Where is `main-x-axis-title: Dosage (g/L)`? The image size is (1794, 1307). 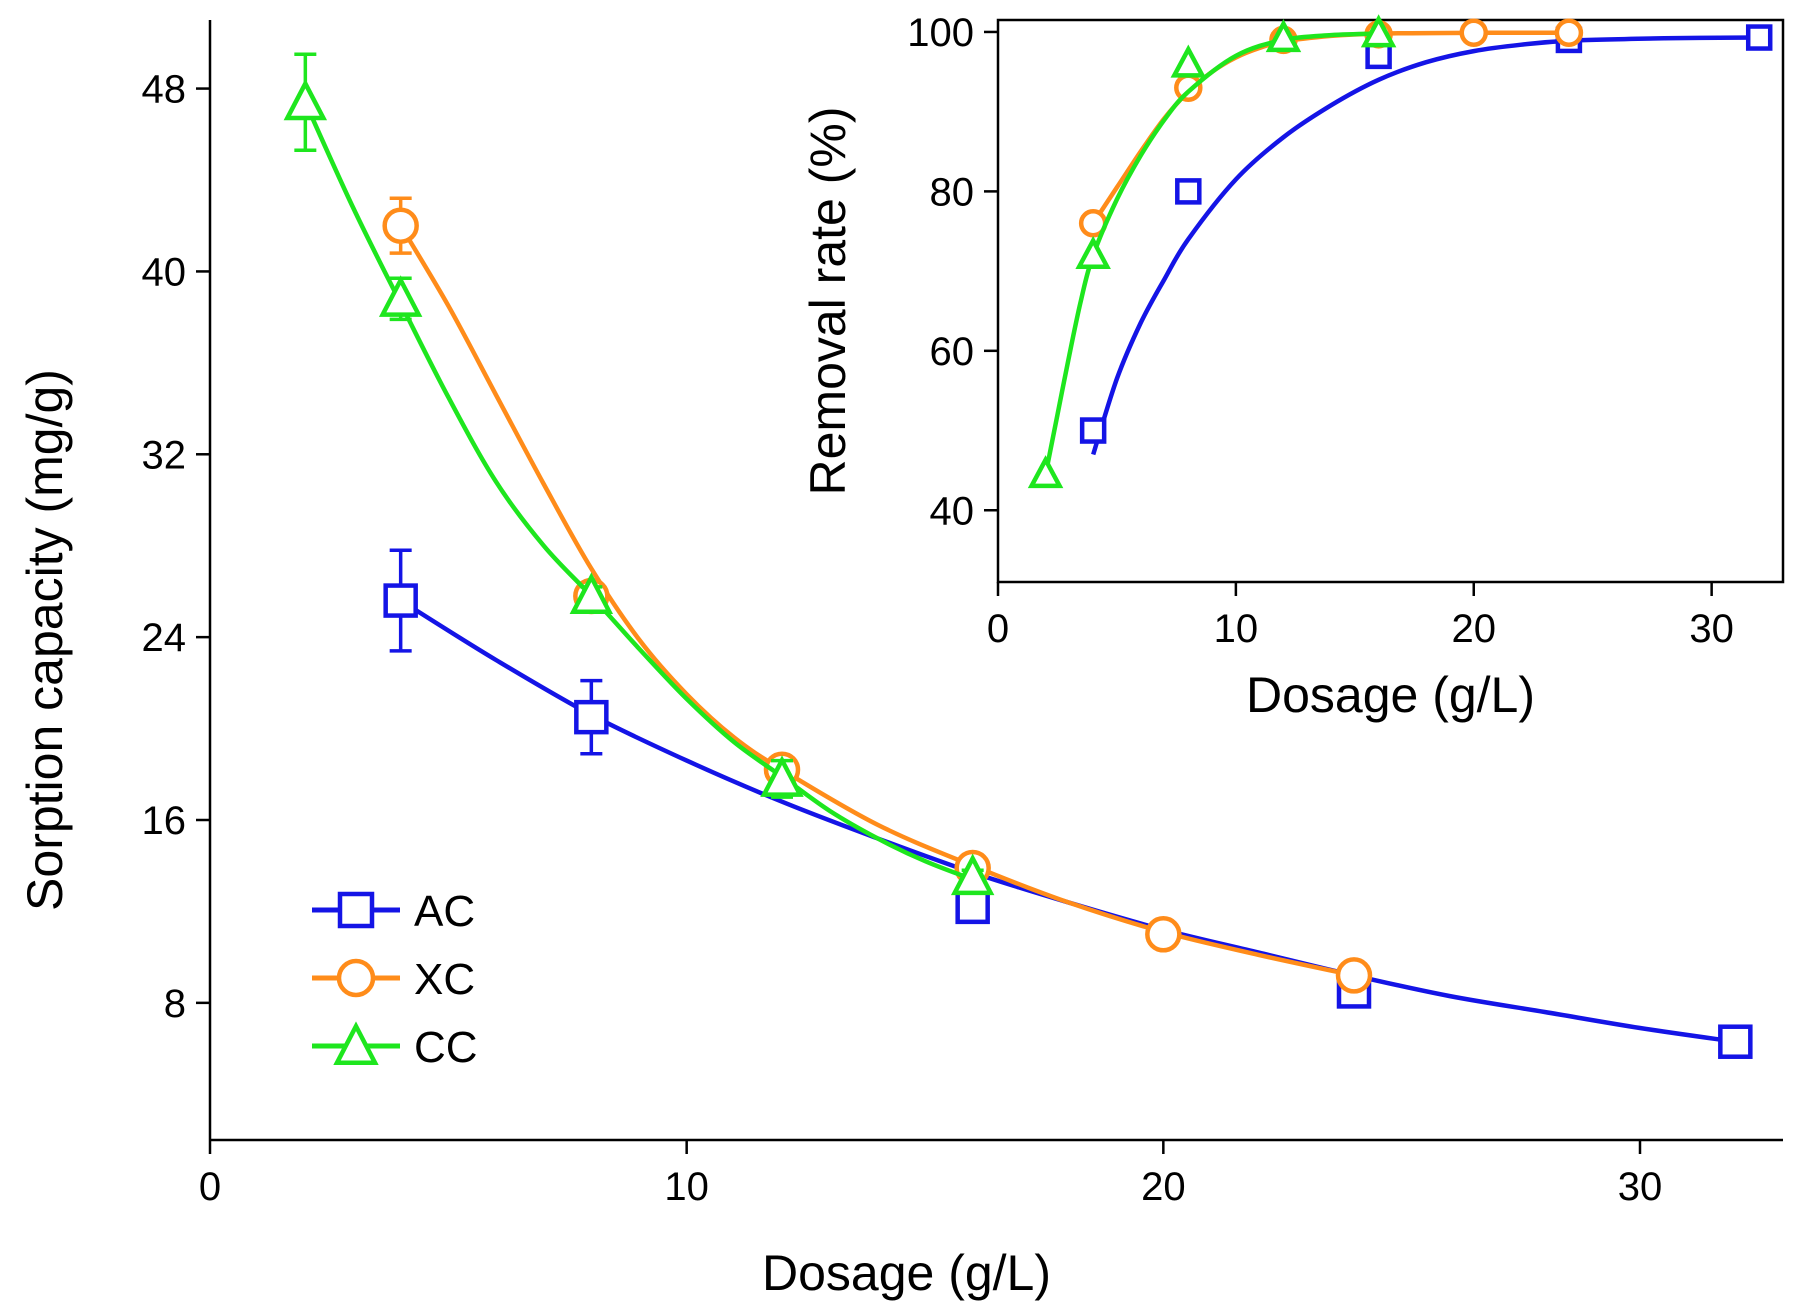 main-x-axis-title: Dosage (g/L) is located at coordinates (906, 1273).